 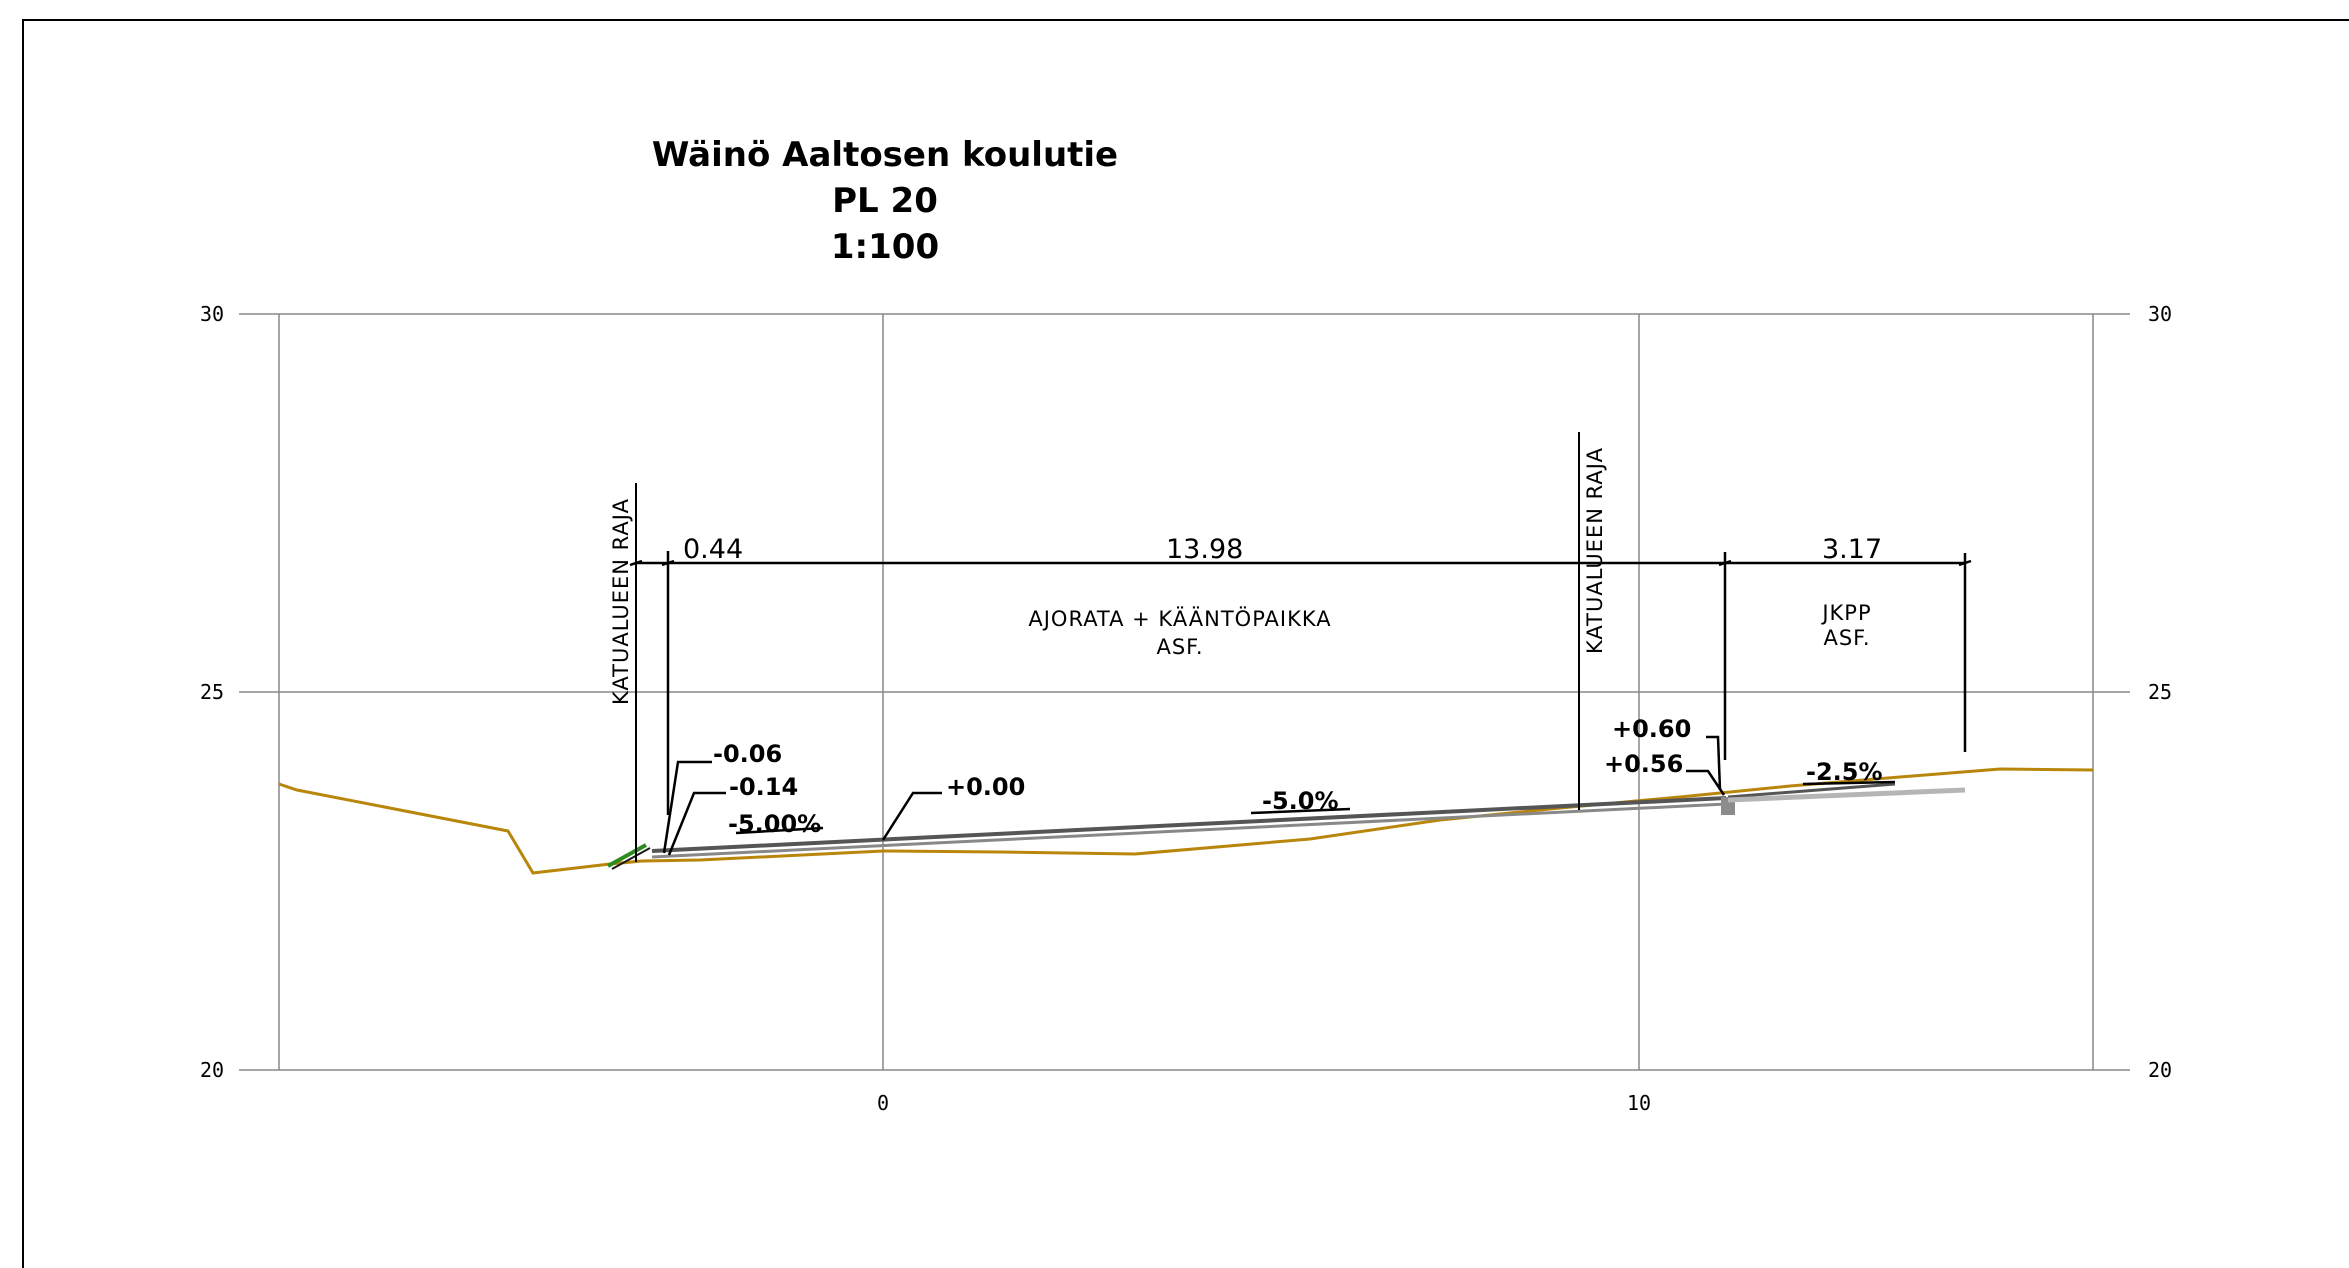 What do you see at coordinates (1844, 772) in the screenshot?
I see `slope-path: -2.5%` at bounding box center [1844, 772].